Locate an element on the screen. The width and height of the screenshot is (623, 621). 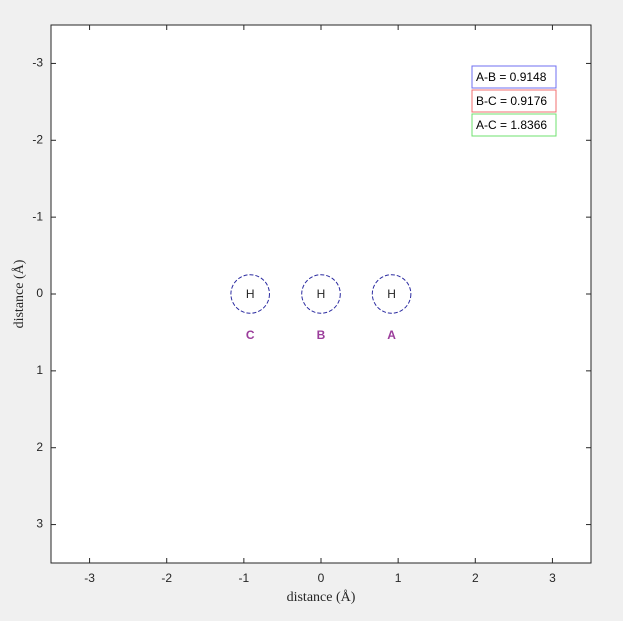
atom-label: C is located at coordinates (250, 335).